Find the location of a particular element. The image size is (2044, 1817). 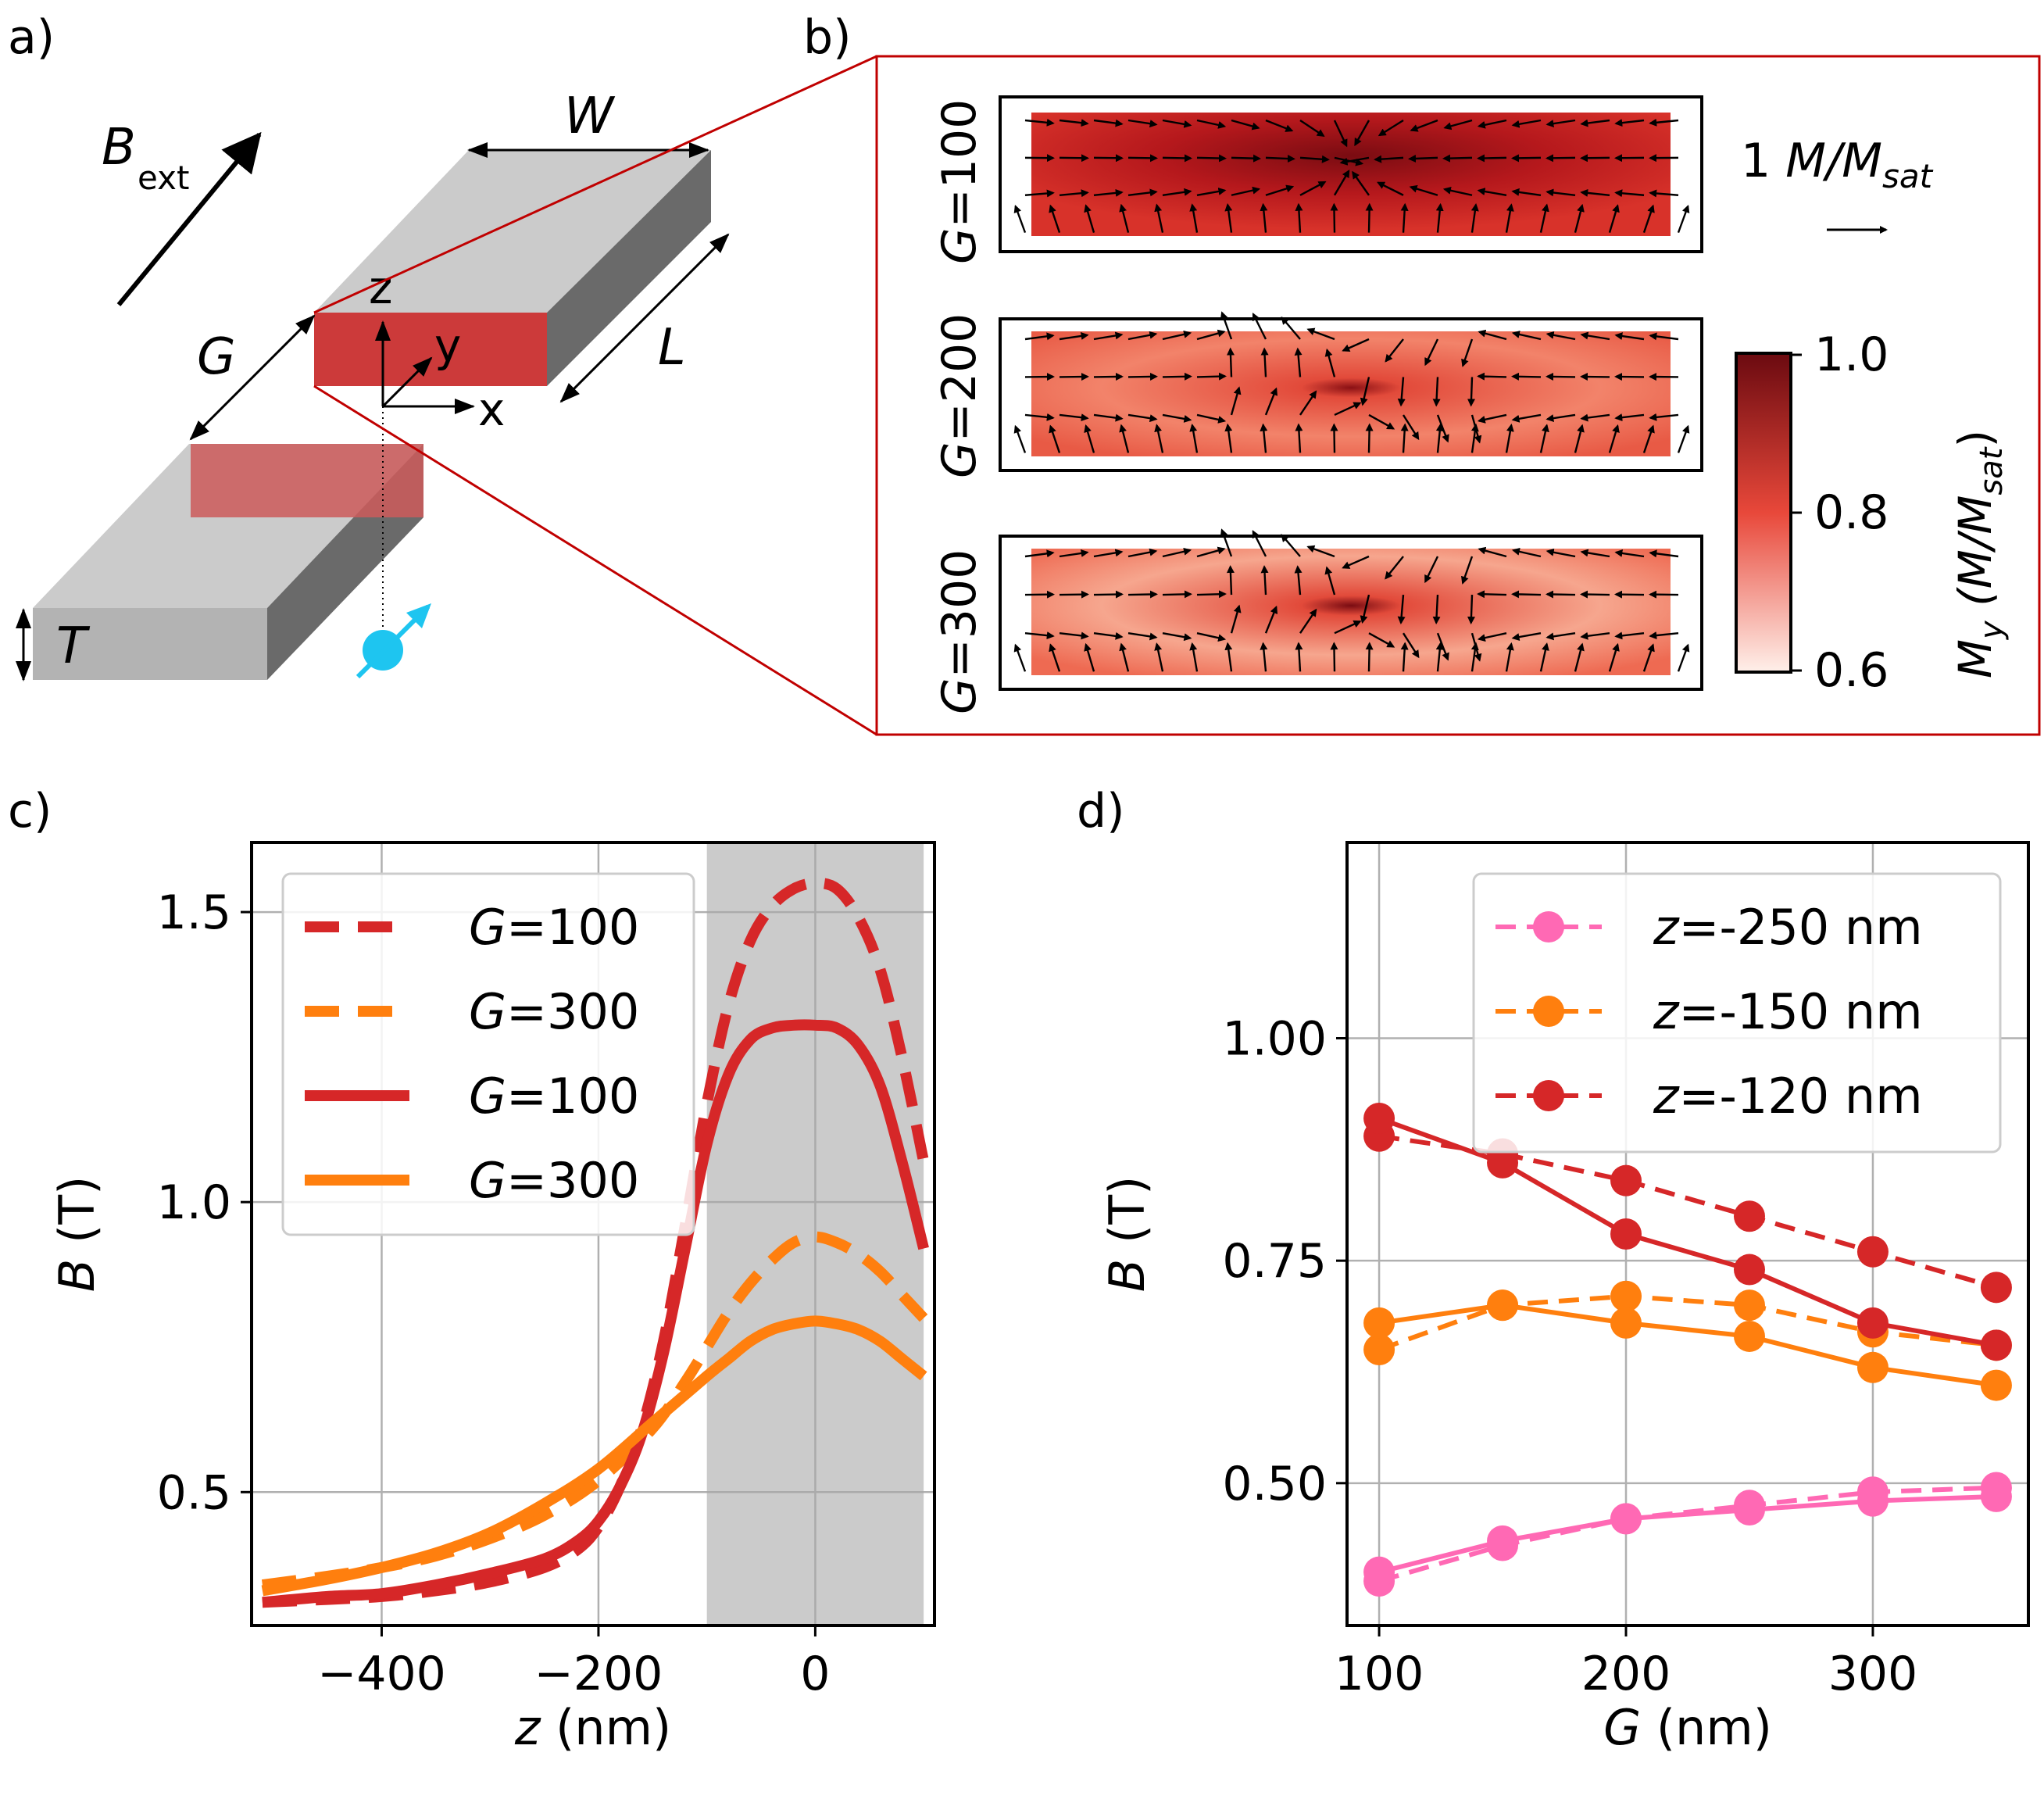

legend-marker is located at coordinates (1549, 1011).